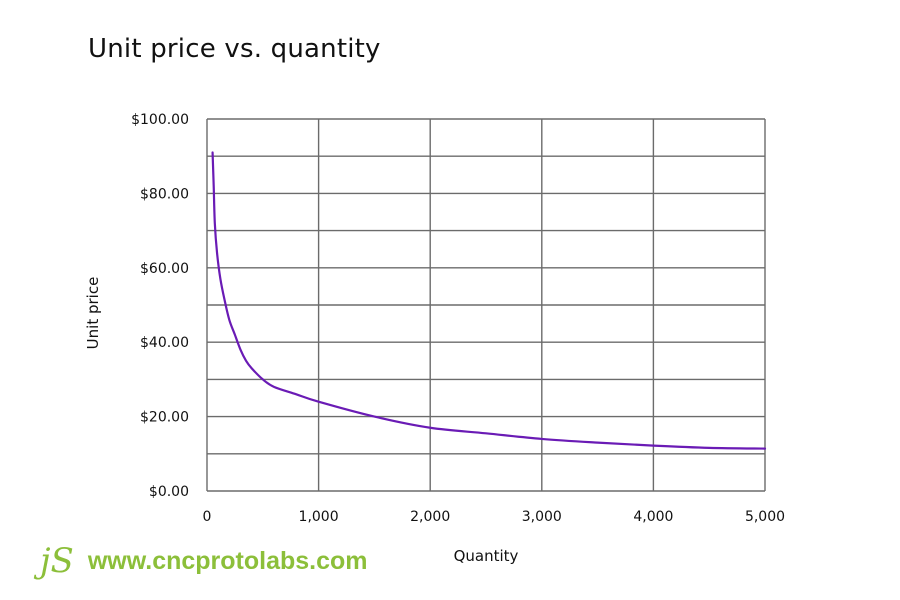  I want to click on y-tick-label: $20.00, so click(164, 418).